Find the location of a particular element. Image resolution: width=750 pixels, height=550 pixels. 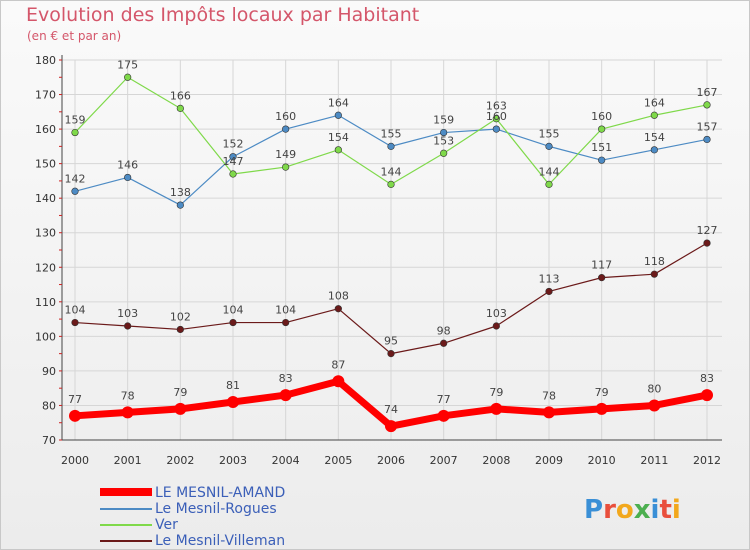

legend-label: LE MESNIL-AMAND is located at coordinates (220, 493).